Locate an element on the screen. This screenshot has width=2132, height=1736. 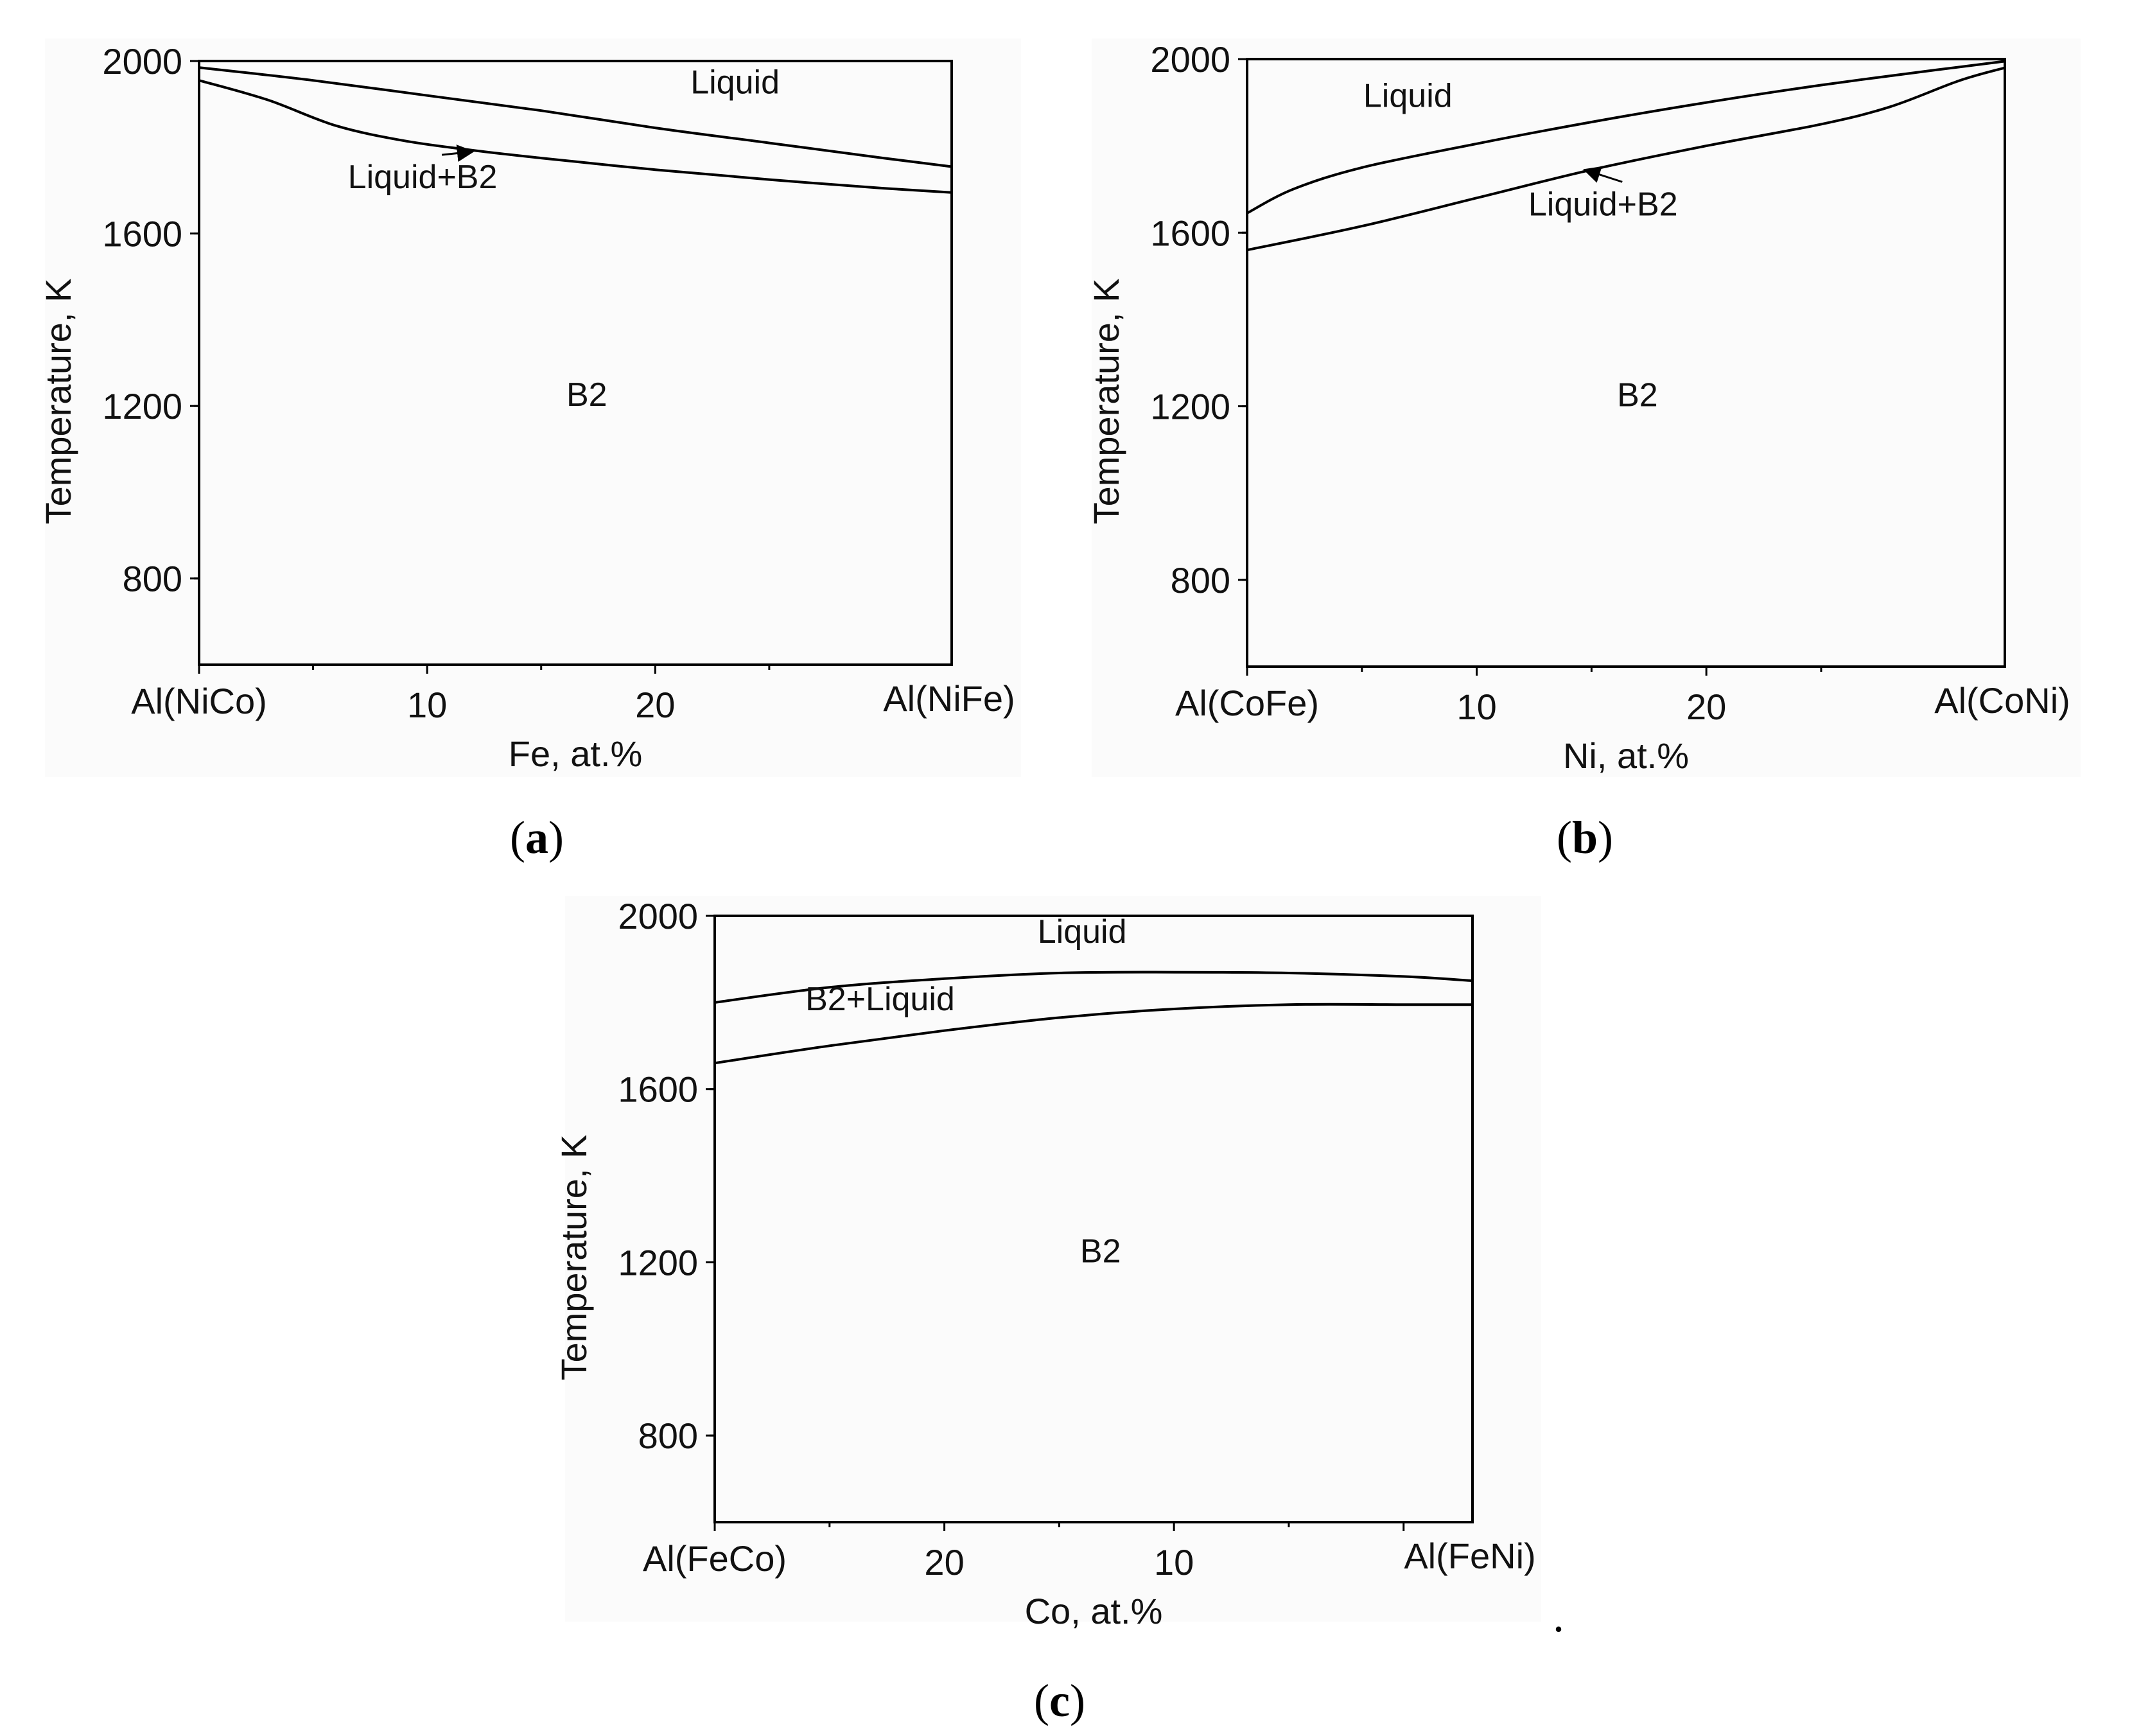
caption-c: (c) is located at coordinates (1059, 1700).